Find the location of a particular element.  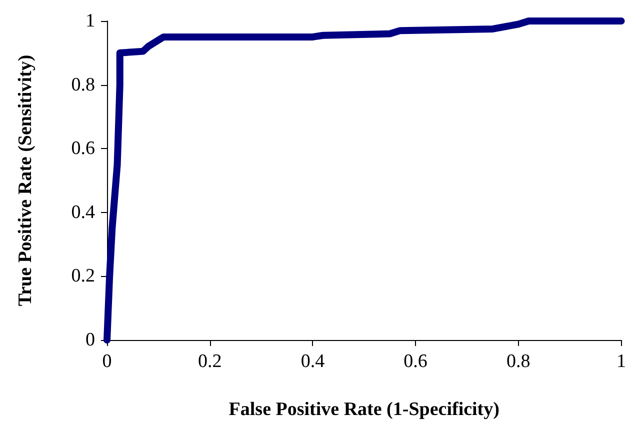

x-tick-label: 0 is located at coordinates (107, 361).